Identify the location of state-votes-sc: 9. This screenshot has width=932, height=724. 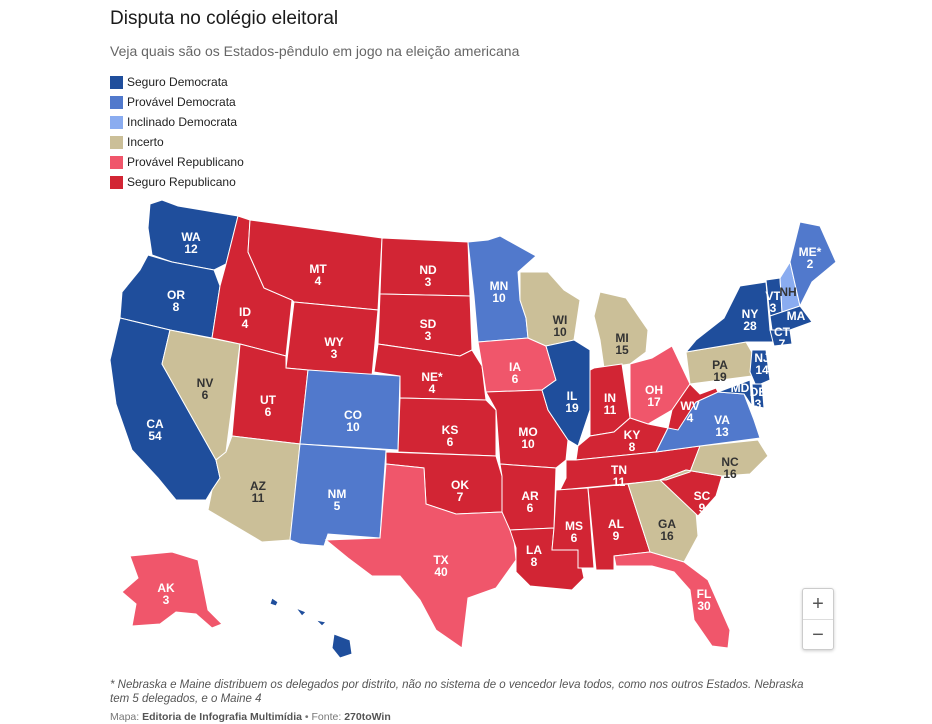
(702, 508).